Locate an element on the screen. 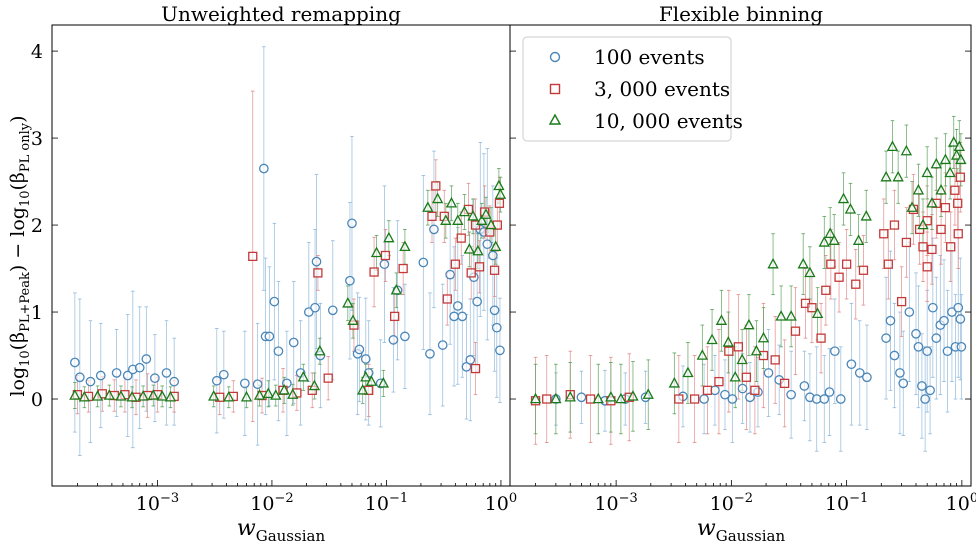 The width and height of the screenshot is (976, 547). series-circle-points is located at coordinates (759, 354).